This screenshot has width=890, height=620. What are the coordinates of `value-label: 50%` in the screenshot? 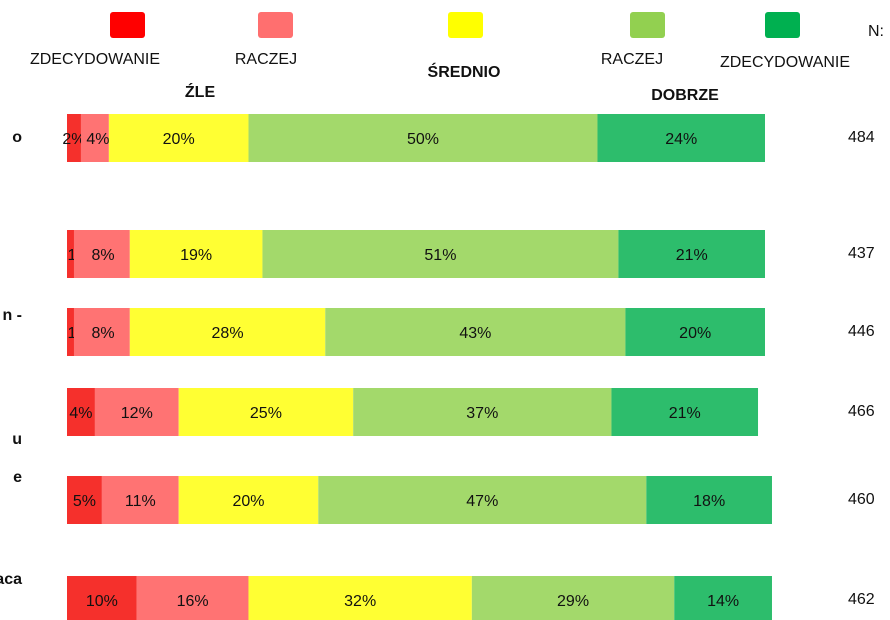 It's located at (423, 139).